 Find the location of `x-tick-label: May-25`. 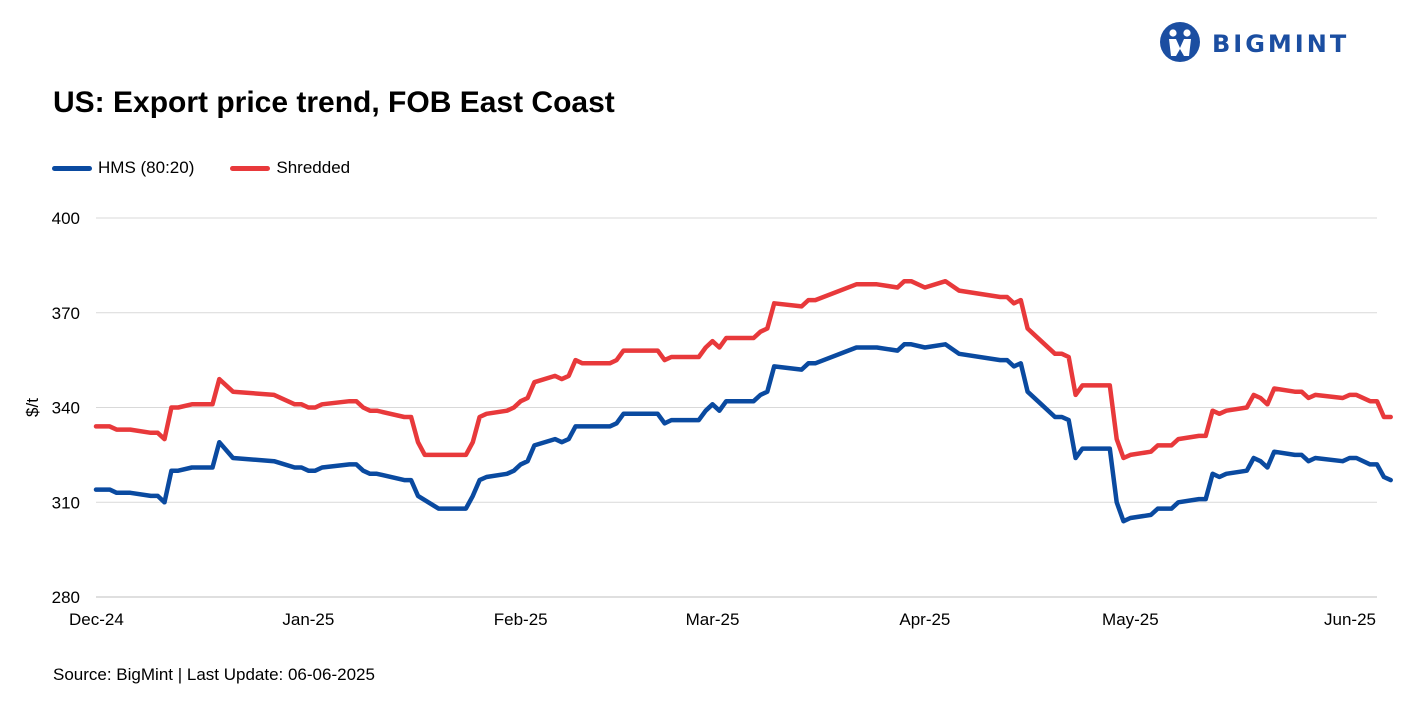

x-tick-label: May-25 is located at coordinates (1130, 619).